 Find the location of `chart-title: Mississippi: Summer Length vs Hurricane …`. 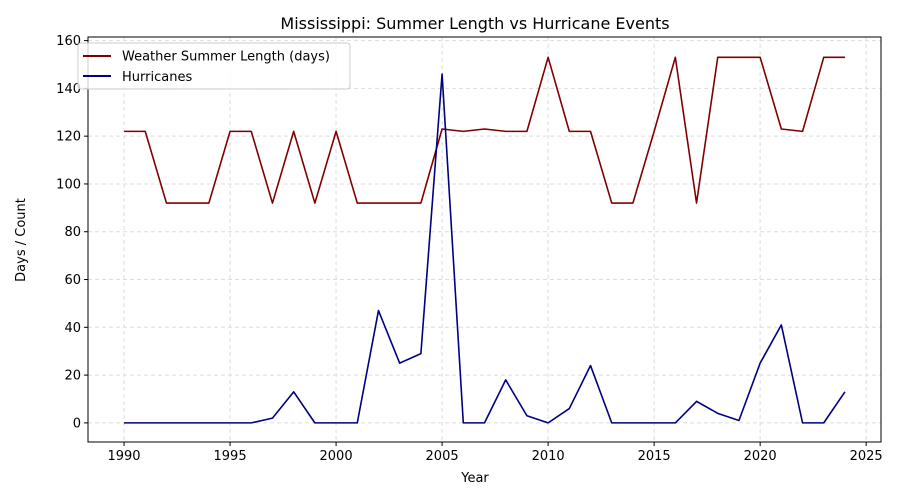

chart-title: Mississippi: Summer Length vs Hurricane … is located at coordinates (474, 23).